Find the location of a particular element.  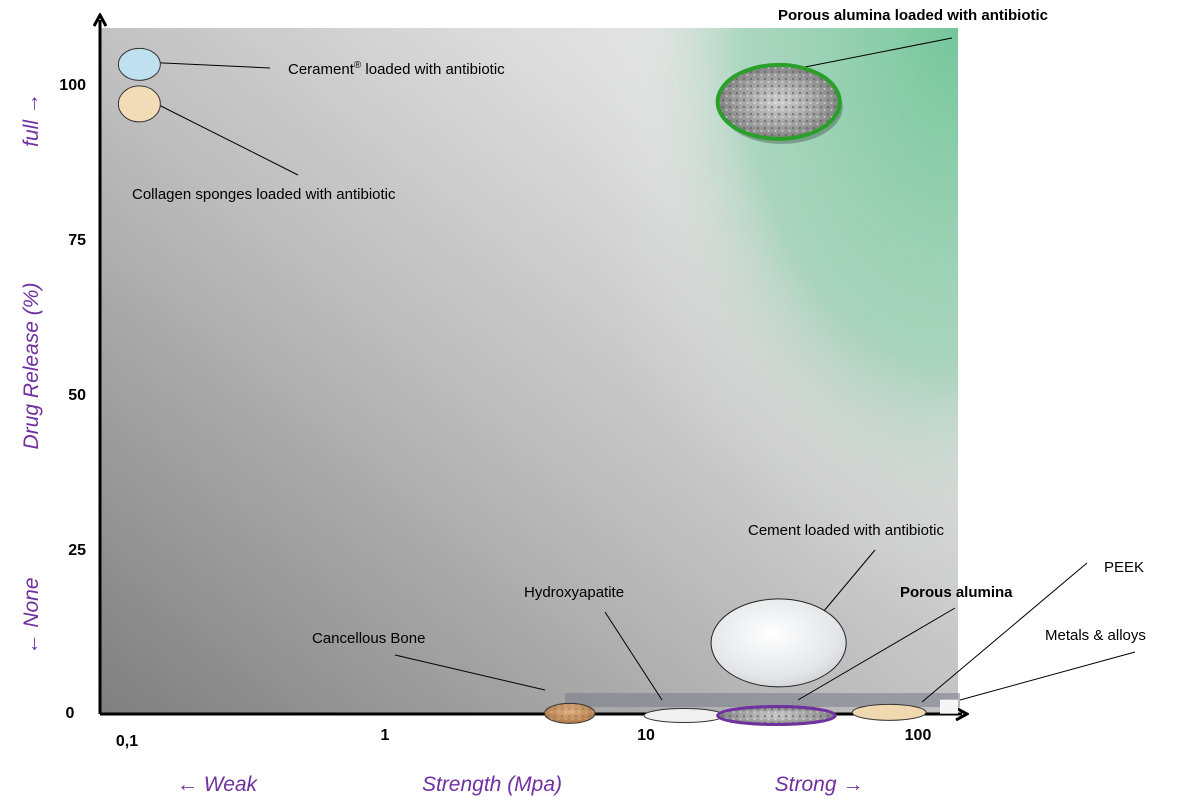

y-tick-labels: 100 75 50 25 0 is located at coordinates (72, 399).